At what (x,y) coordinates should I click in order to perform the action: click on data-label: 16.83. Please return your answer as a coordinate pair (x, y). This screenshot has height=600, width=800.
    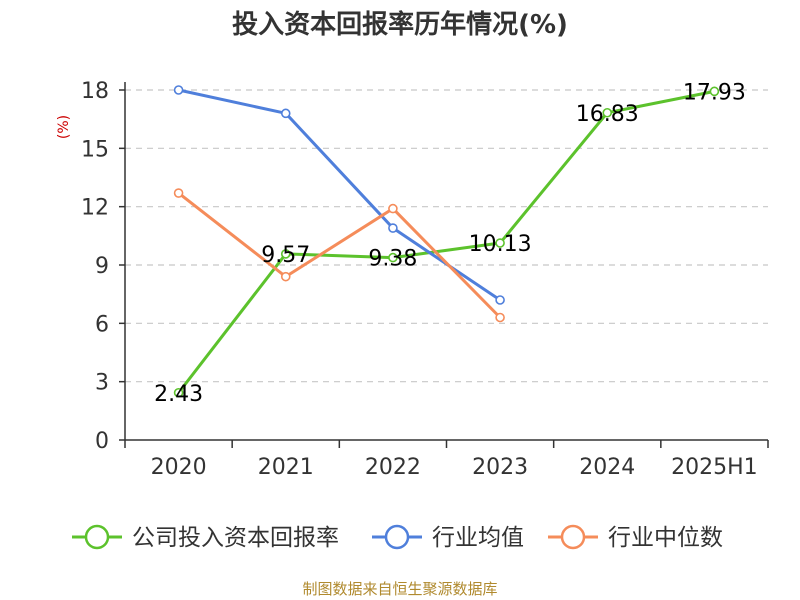
    Looking at the image, I should click on (607, 114).